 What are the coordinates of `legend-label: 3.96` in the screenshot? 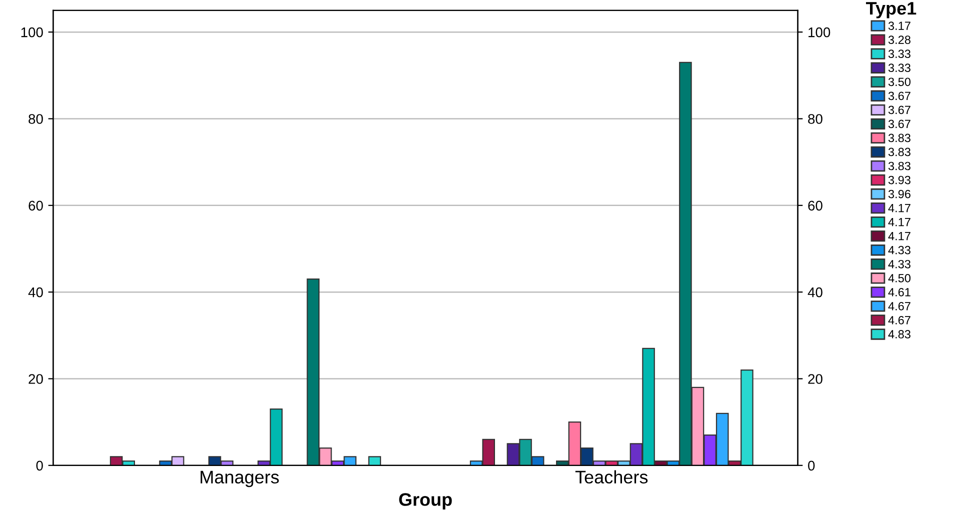 It's located at (899, 194).